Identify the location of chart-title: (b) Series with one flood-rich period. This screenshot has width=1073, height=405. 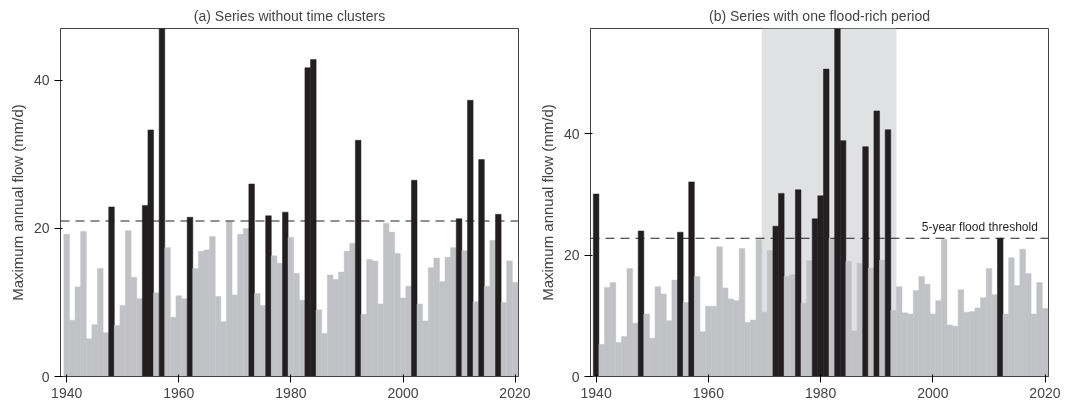
(819, 15).